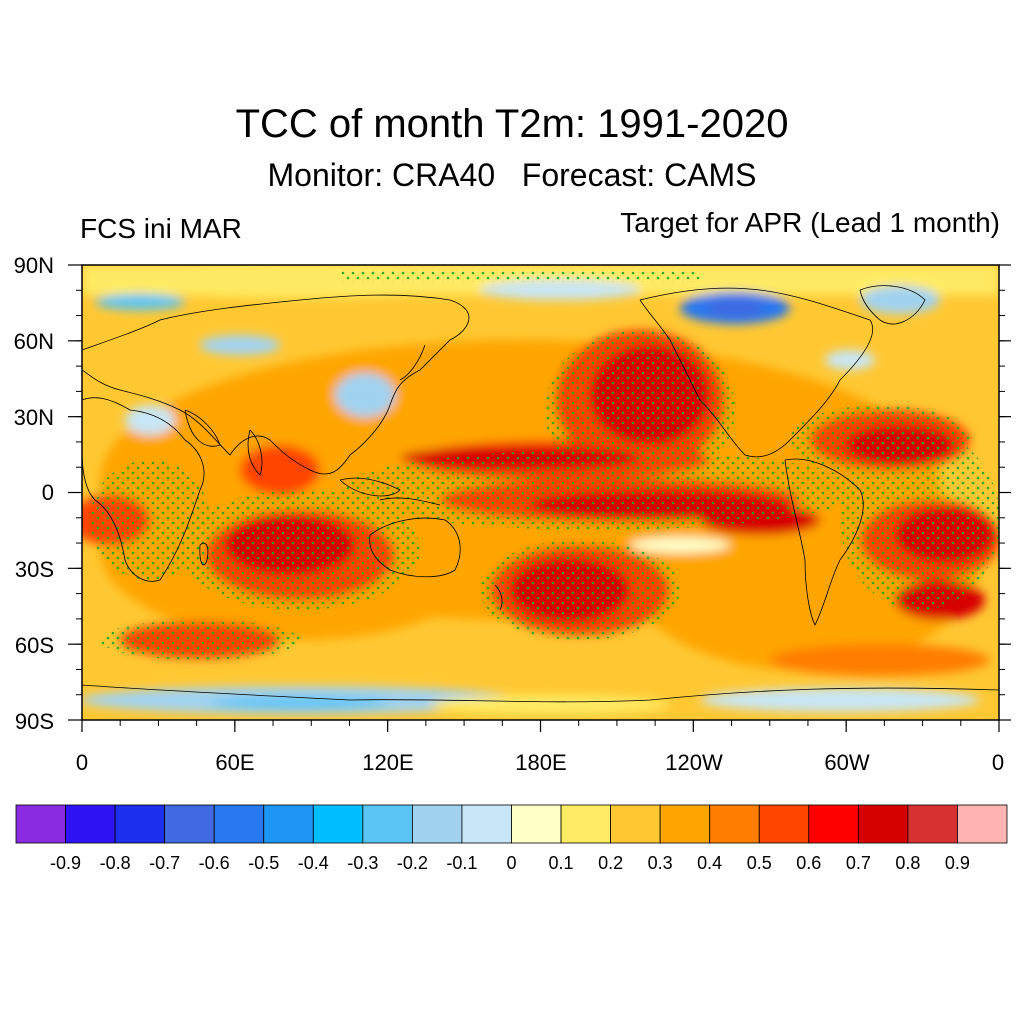 This screenshot has height=1024, width=1024. Describe the element at coordinates (235, 762) in the screenshot. I see `lon-label-60e: 60E` at that location.